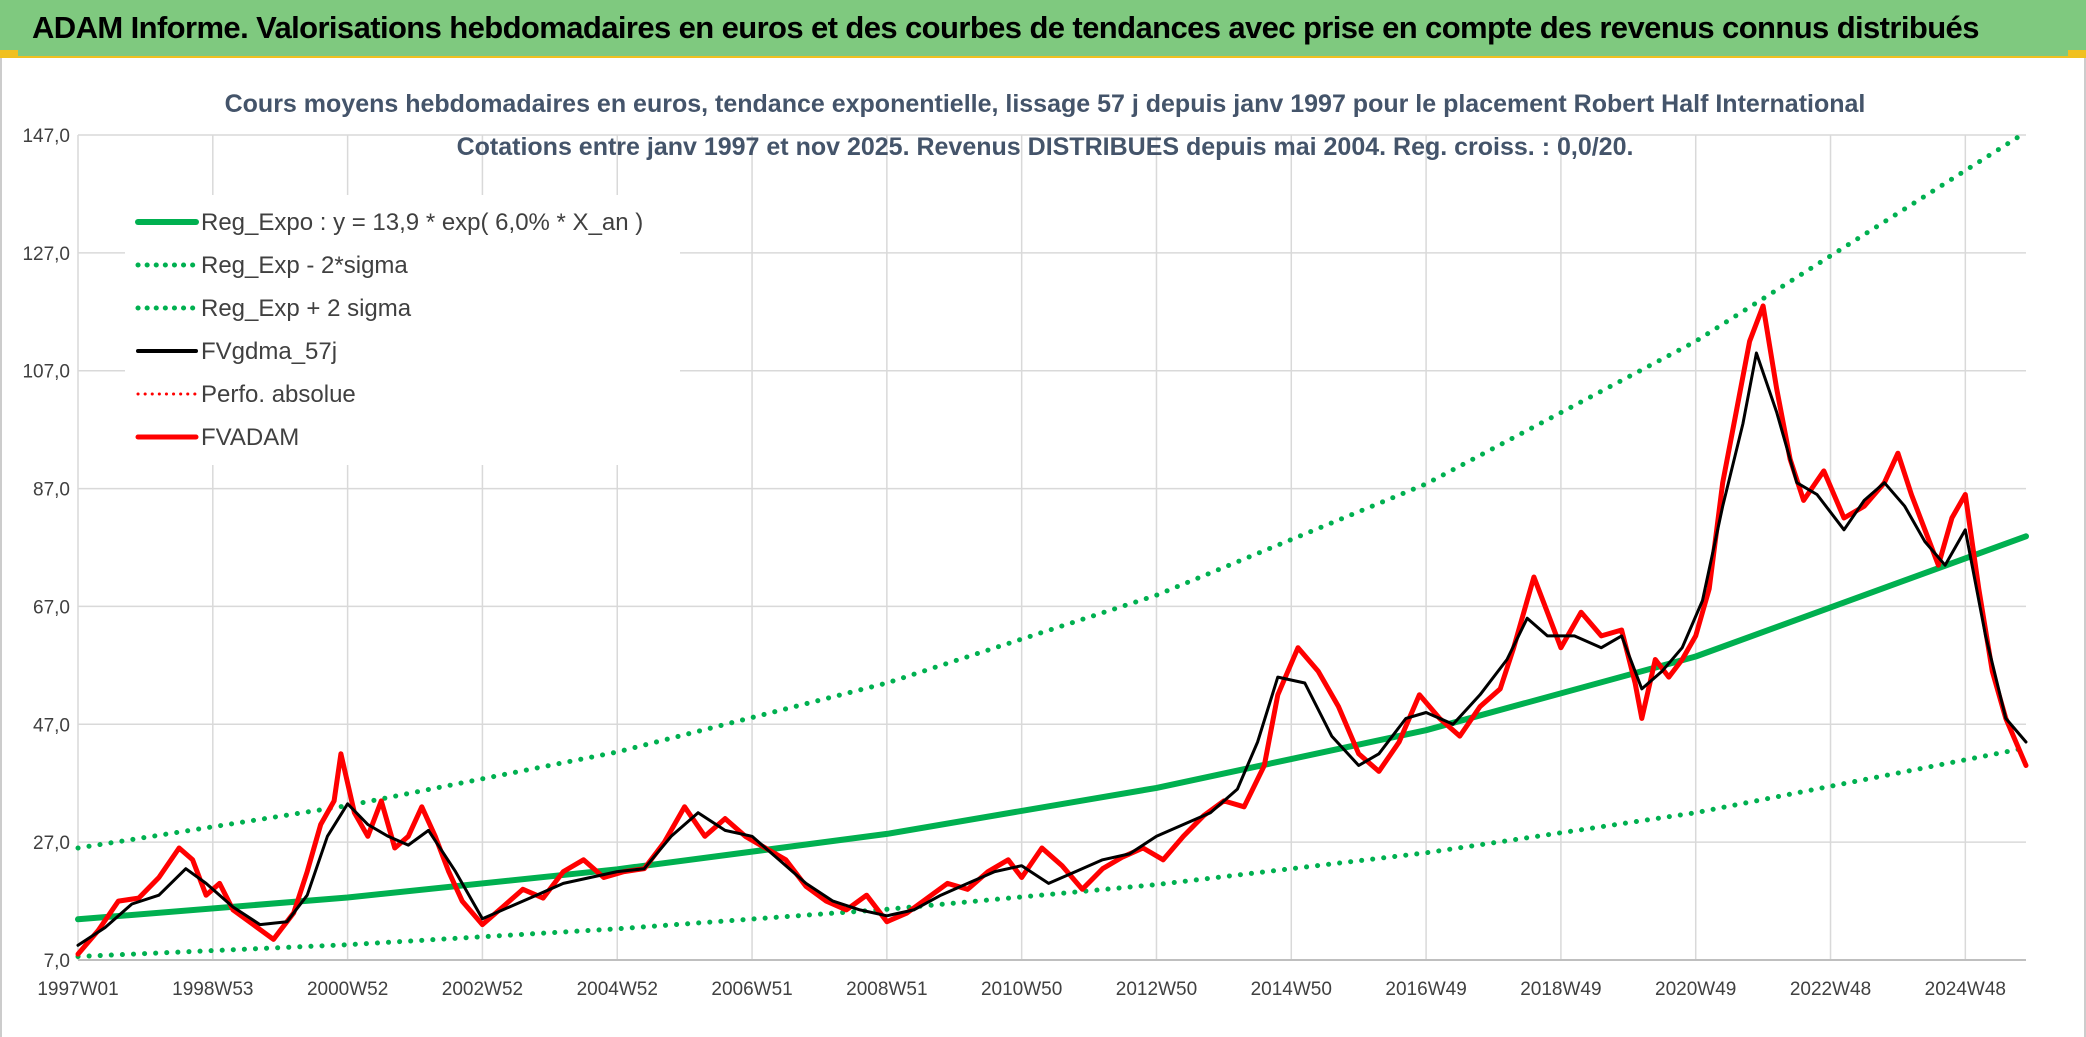 This screenshot has height=1037, width=2086. I want to click on y-tick-label: 47,0, so click(51, 725).